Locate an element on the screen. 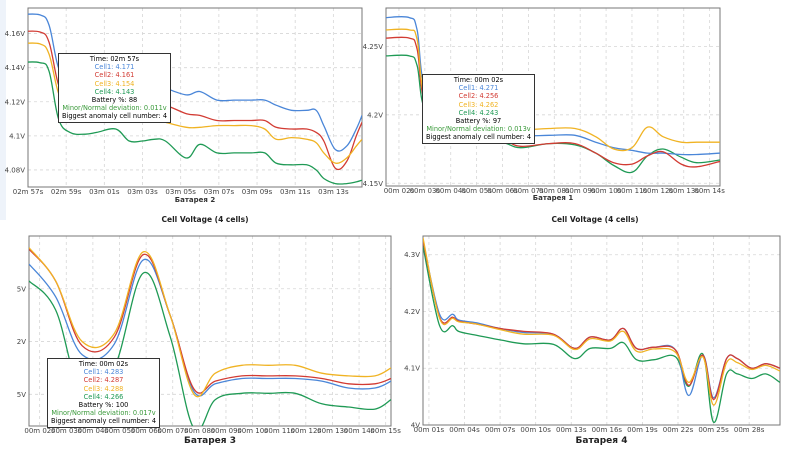 The height and width of the screenshot is (456, 800). tooltip-cell4: Cell4: 4.143 is located at coordinates (114, 91).